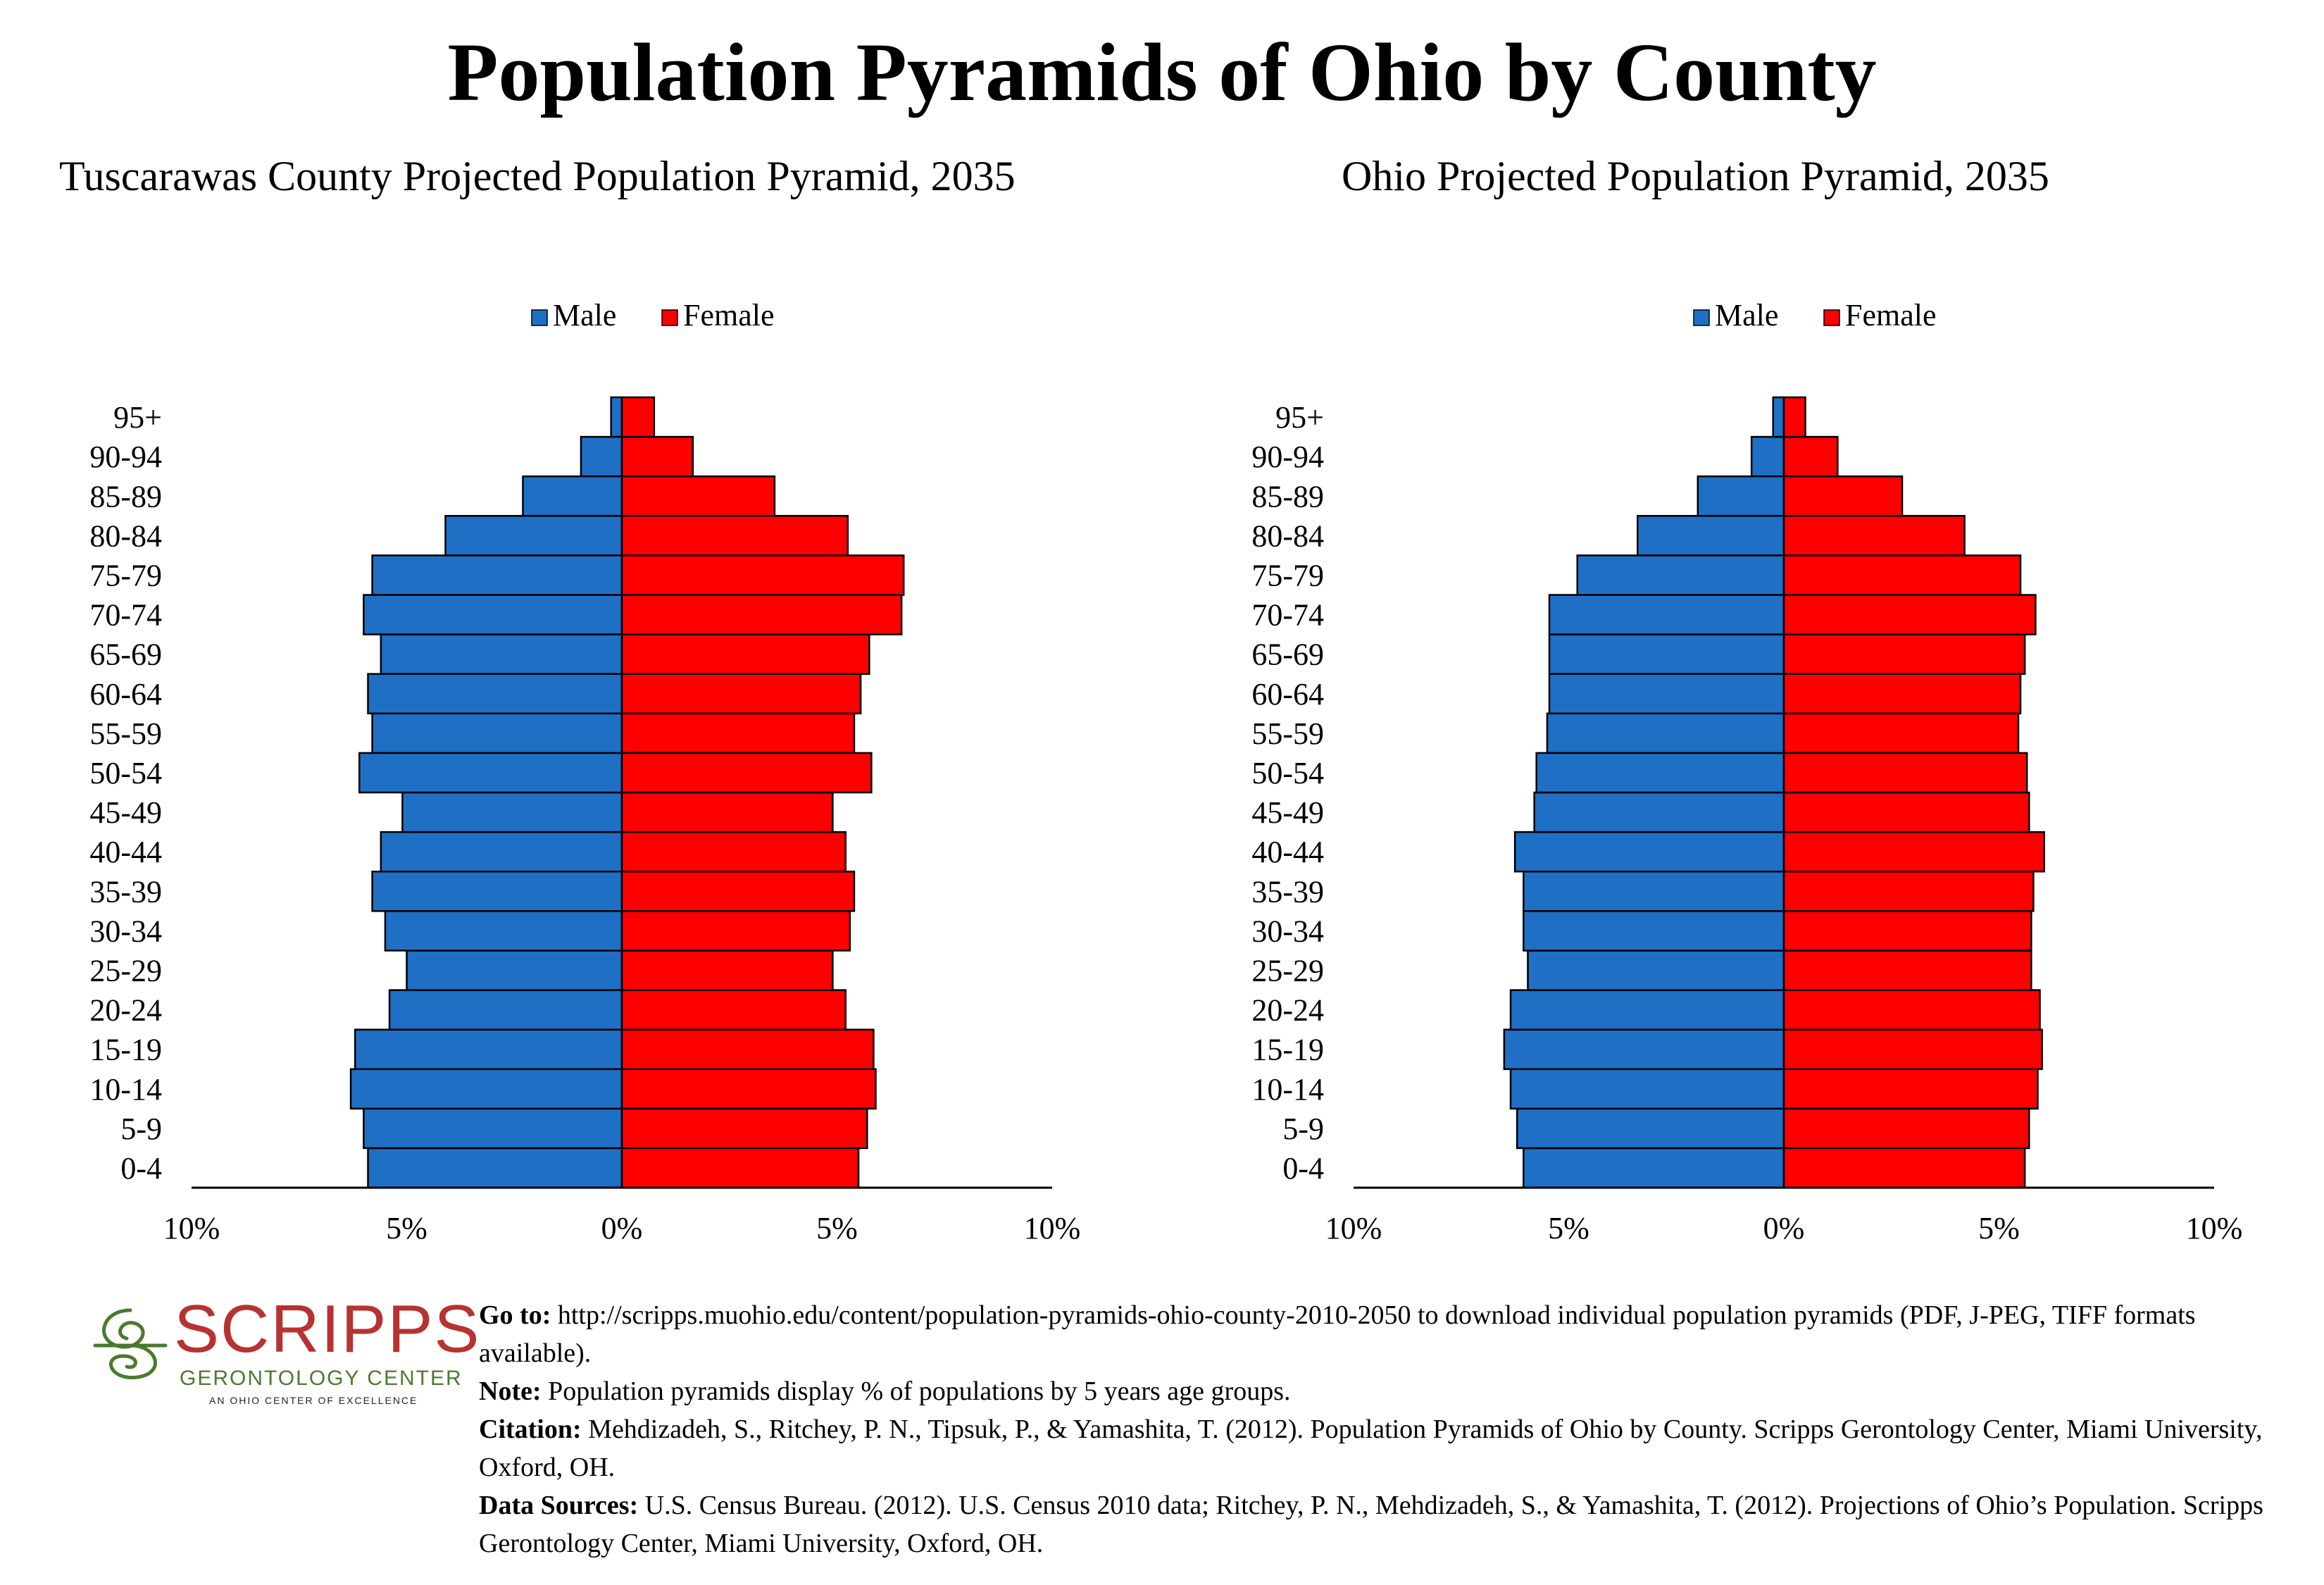 The width and height of the screenshot is (2324, 1585). I want to click on age-group-label: 65-69, so click(125, 655).